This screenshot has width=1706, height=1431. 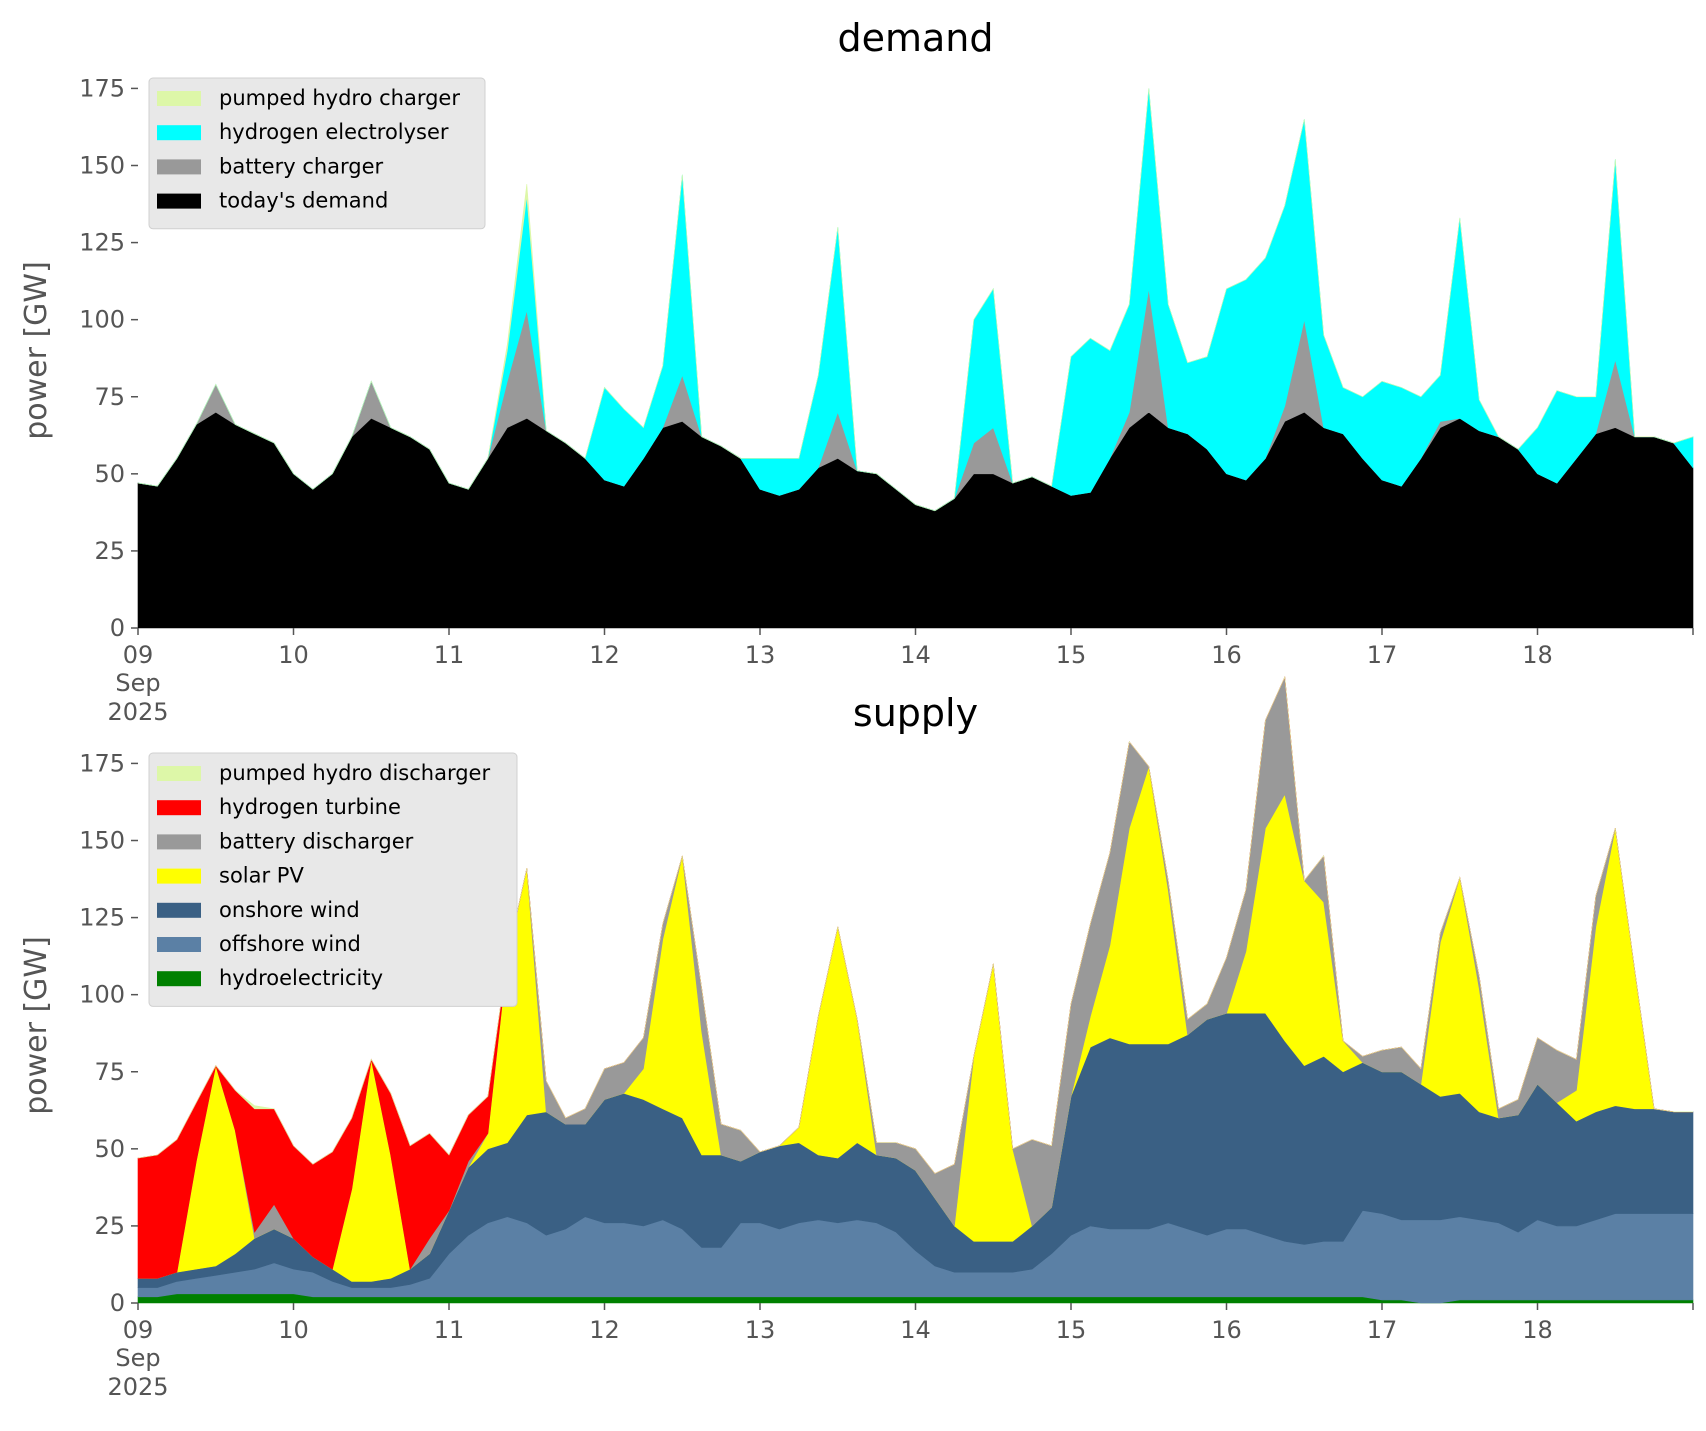 I want to click on legend-label-battery-charger: battery charger, so click(x=301, y=166).